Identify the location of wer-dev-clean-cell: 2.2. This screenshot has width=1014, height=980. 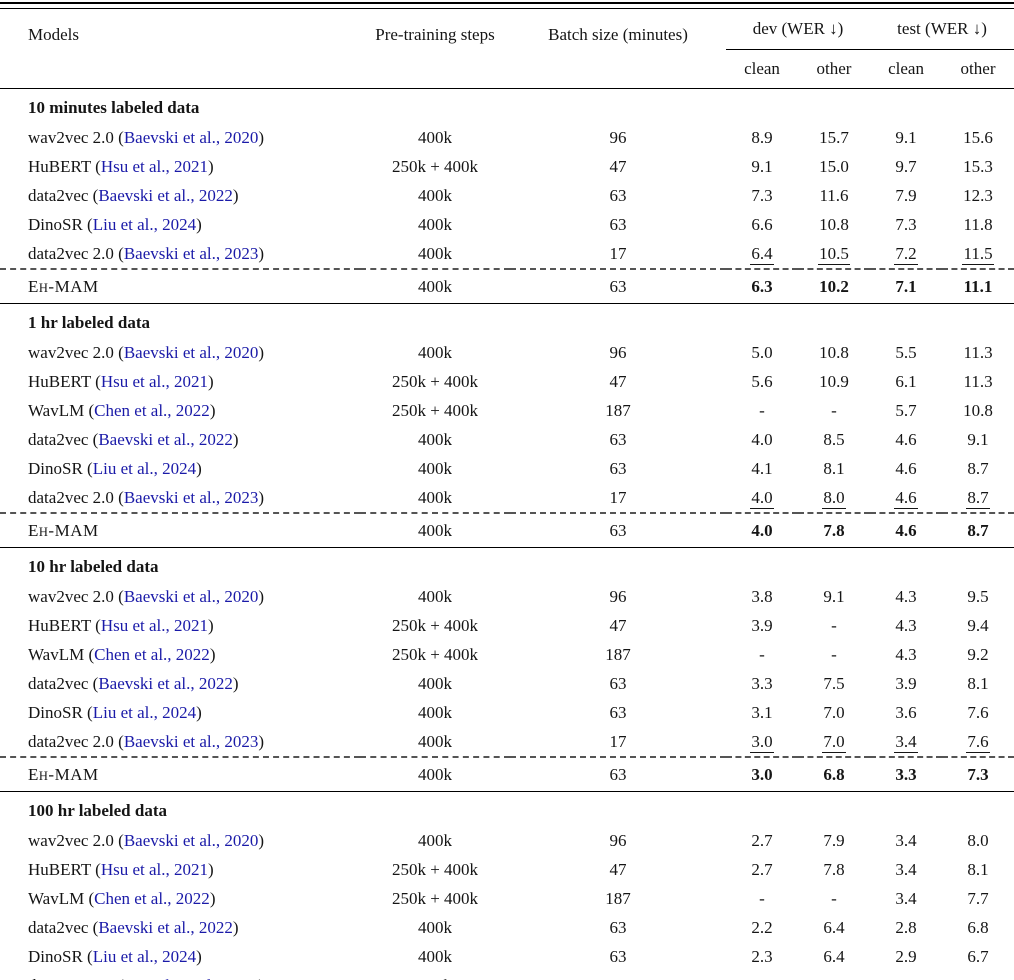
(762, 975).